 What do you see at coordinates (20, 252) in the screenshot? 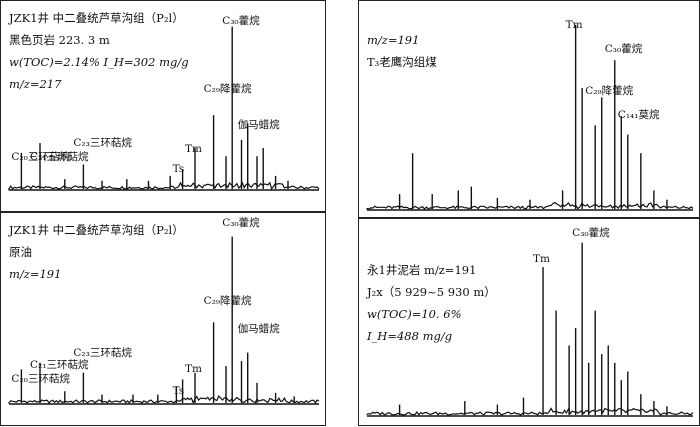
I see `header-line-2: 原油` at bounding box center [20, 252].